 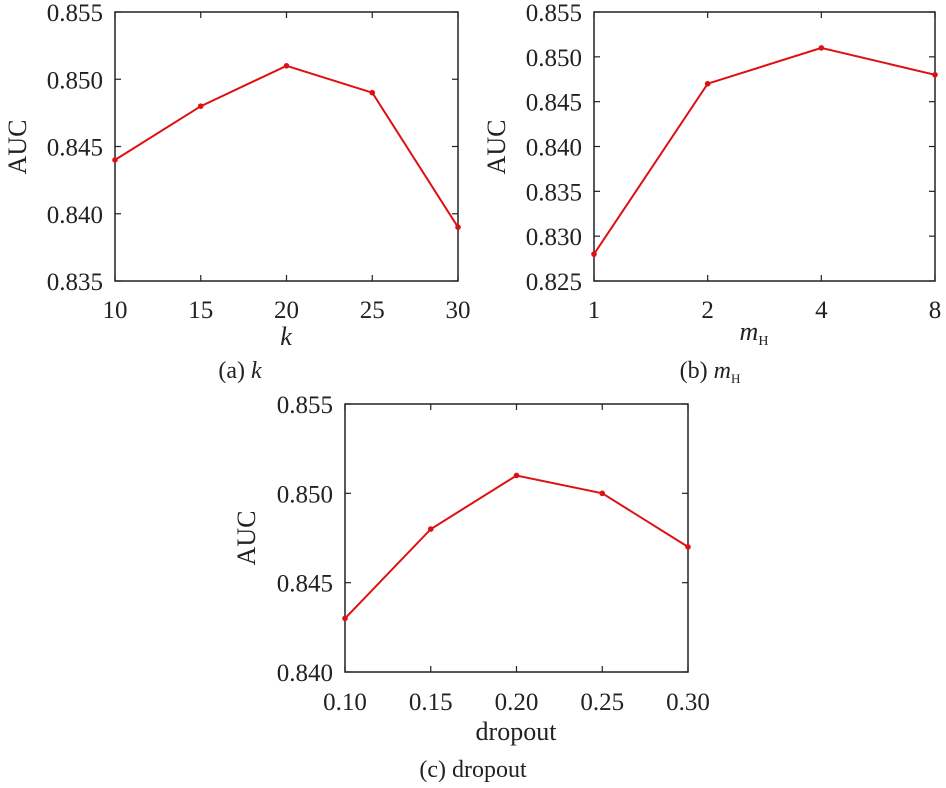 I want to click on x-axis-title: mH, so click(x=754, y=333).